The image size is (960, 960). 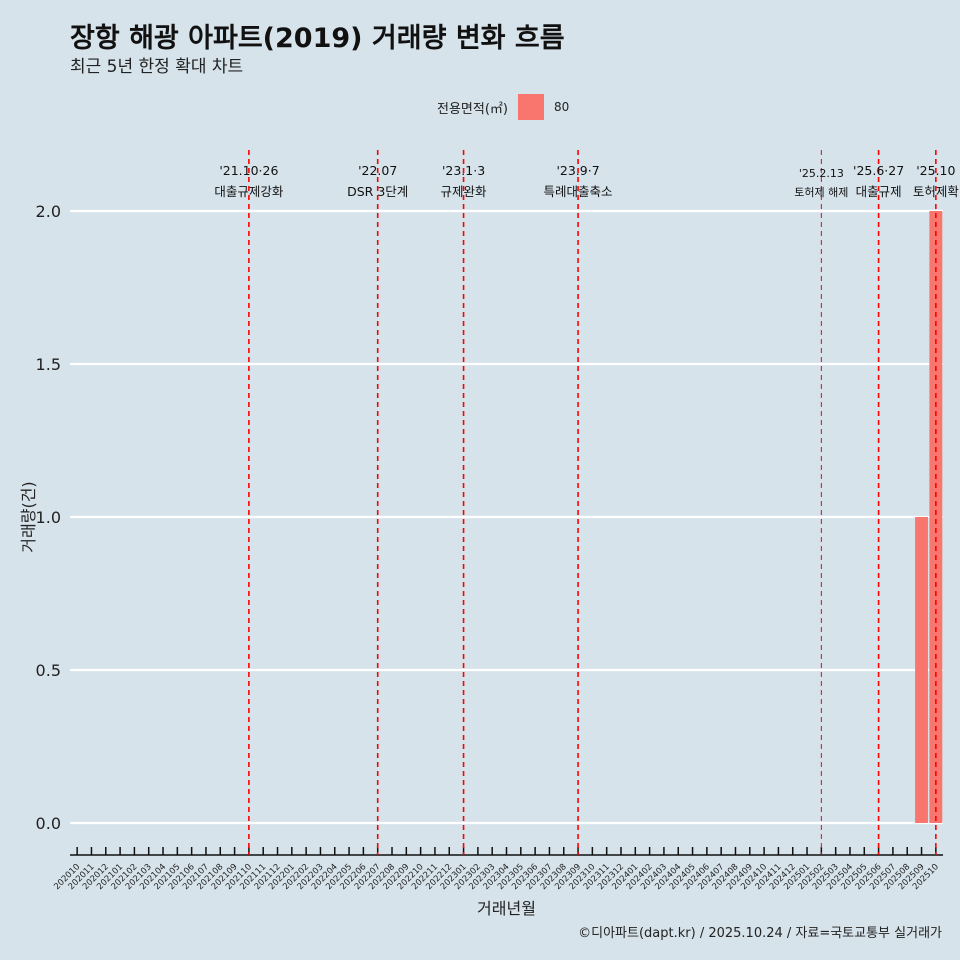 What do you see at coordinates (249, 191) in the screenshot?
I see `event-desc-label: 대출규제강화` at bounding box center [249, 191].